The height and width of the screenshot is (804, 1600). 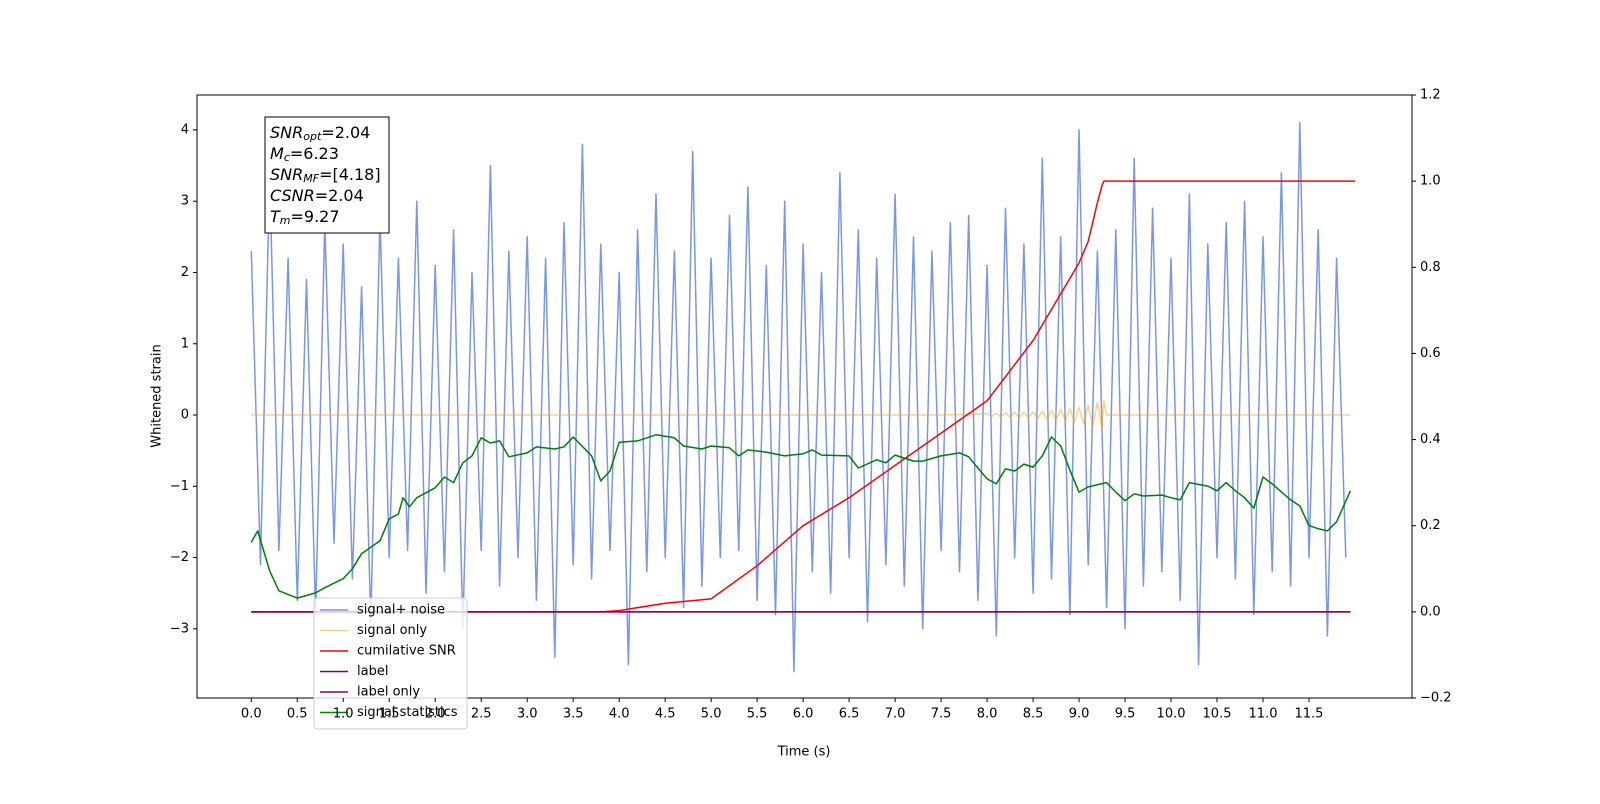 I want to click on y-tick-label: −2, so click(x=179, y=557).